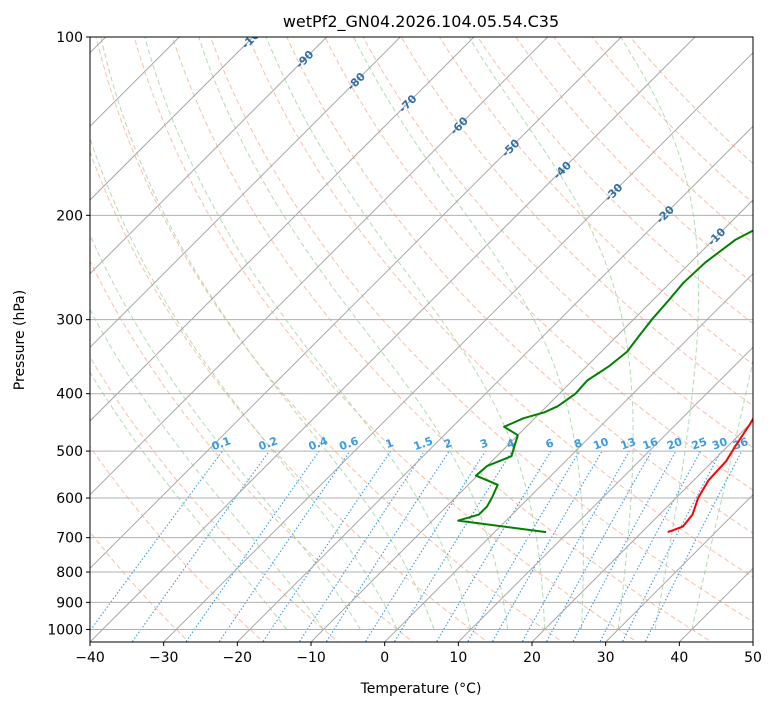  Describe the element at coordinates (65, 630) in the screenshot. I see `y-tick-label: 1000` at that location.